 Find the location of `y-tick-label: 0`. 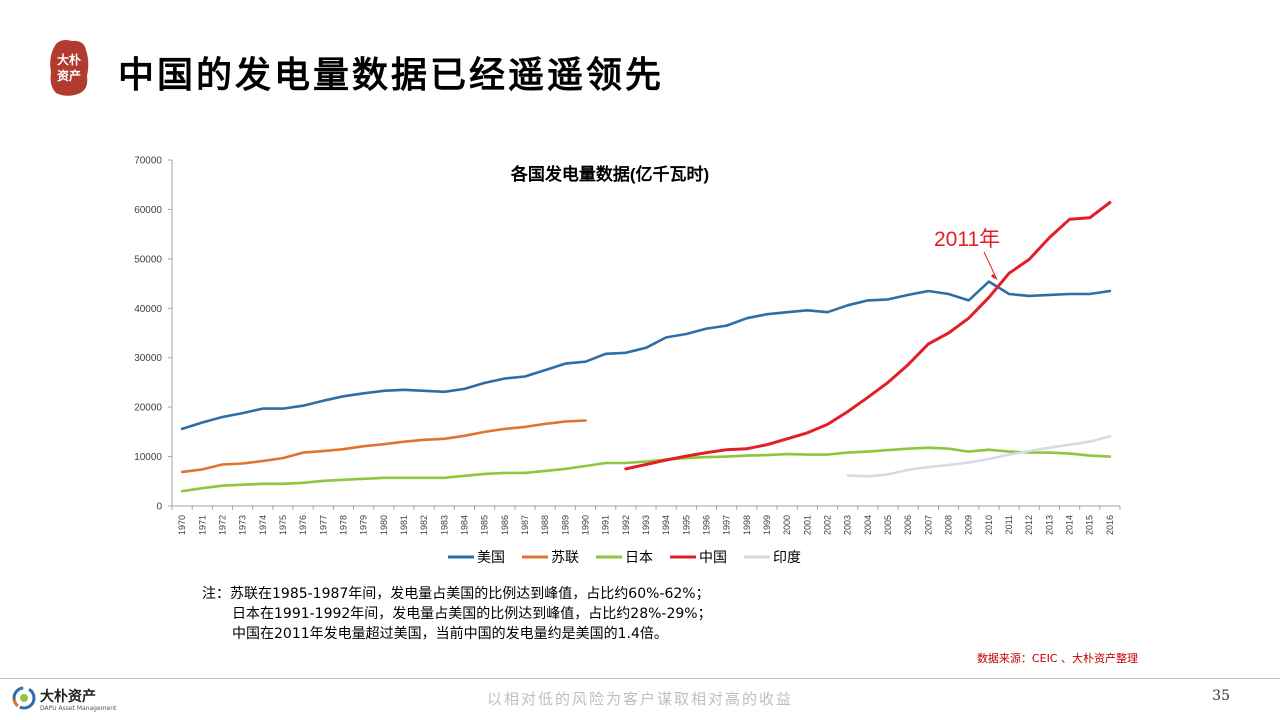

y-tick-label: 0 is located at coordinates (159, 507).